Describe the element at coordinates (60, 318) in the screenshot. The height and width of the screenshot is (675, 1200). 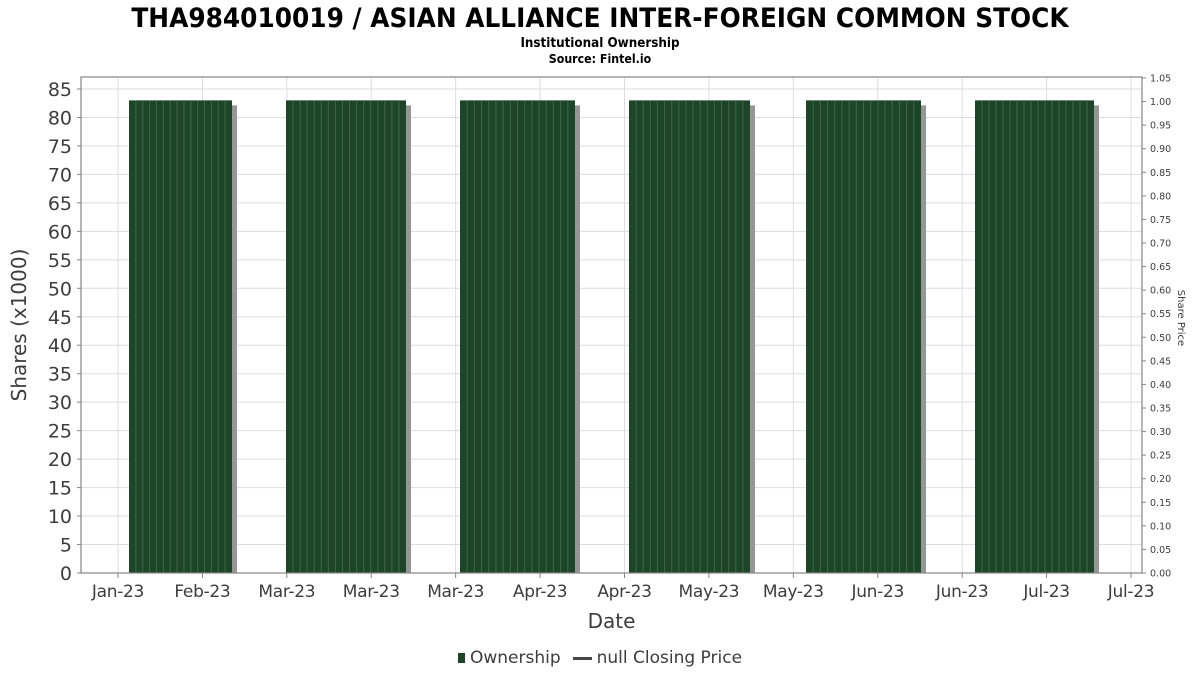
I see `y-left-tick-label: 45` at that location.